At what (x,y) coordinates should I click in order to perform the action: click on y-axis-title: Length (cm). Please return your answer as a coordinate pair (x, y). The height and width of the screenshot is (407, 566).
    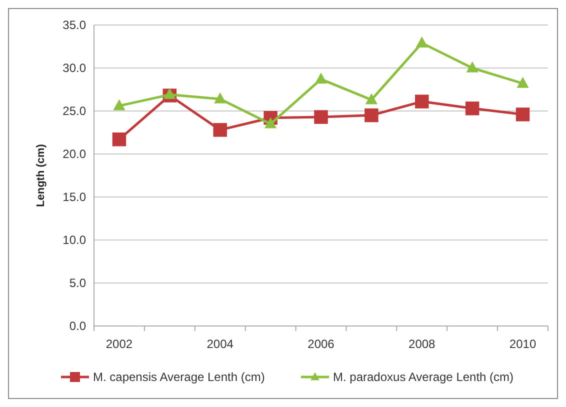
    Looking at the image, I should click on (41, 175).